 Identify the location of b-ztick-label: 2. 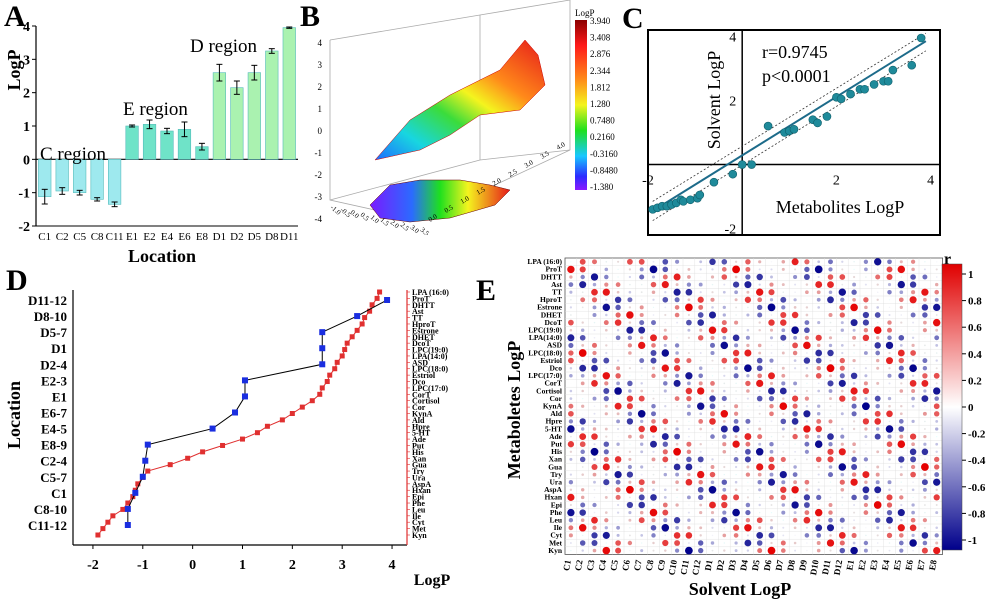
(320, 87).